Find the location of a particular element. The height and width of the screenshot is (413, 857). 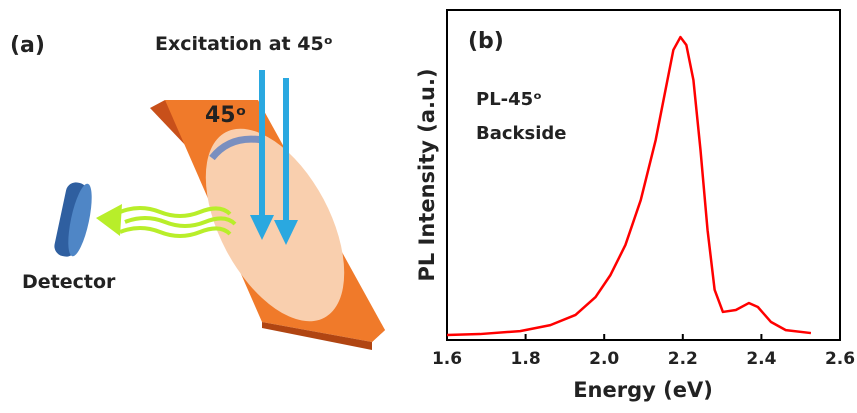

detector-label: Detector is located at coordinates (69, 282).